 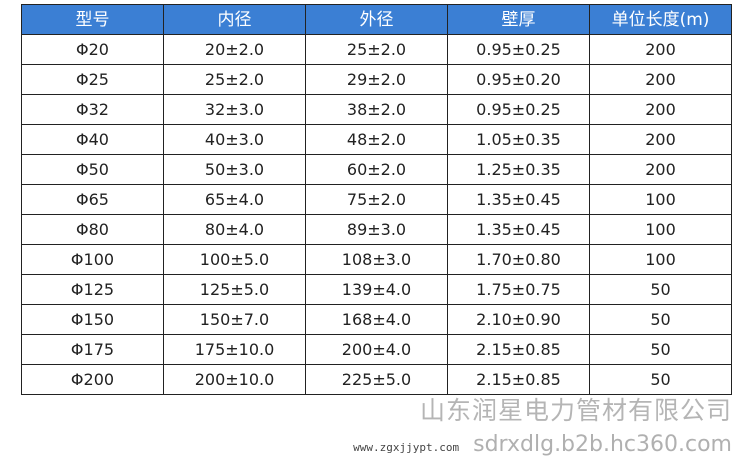 I want to click on table-row: Φ25 25±2.0 29±2.0 0.95±0.20 200, so click(x=376, y=79).